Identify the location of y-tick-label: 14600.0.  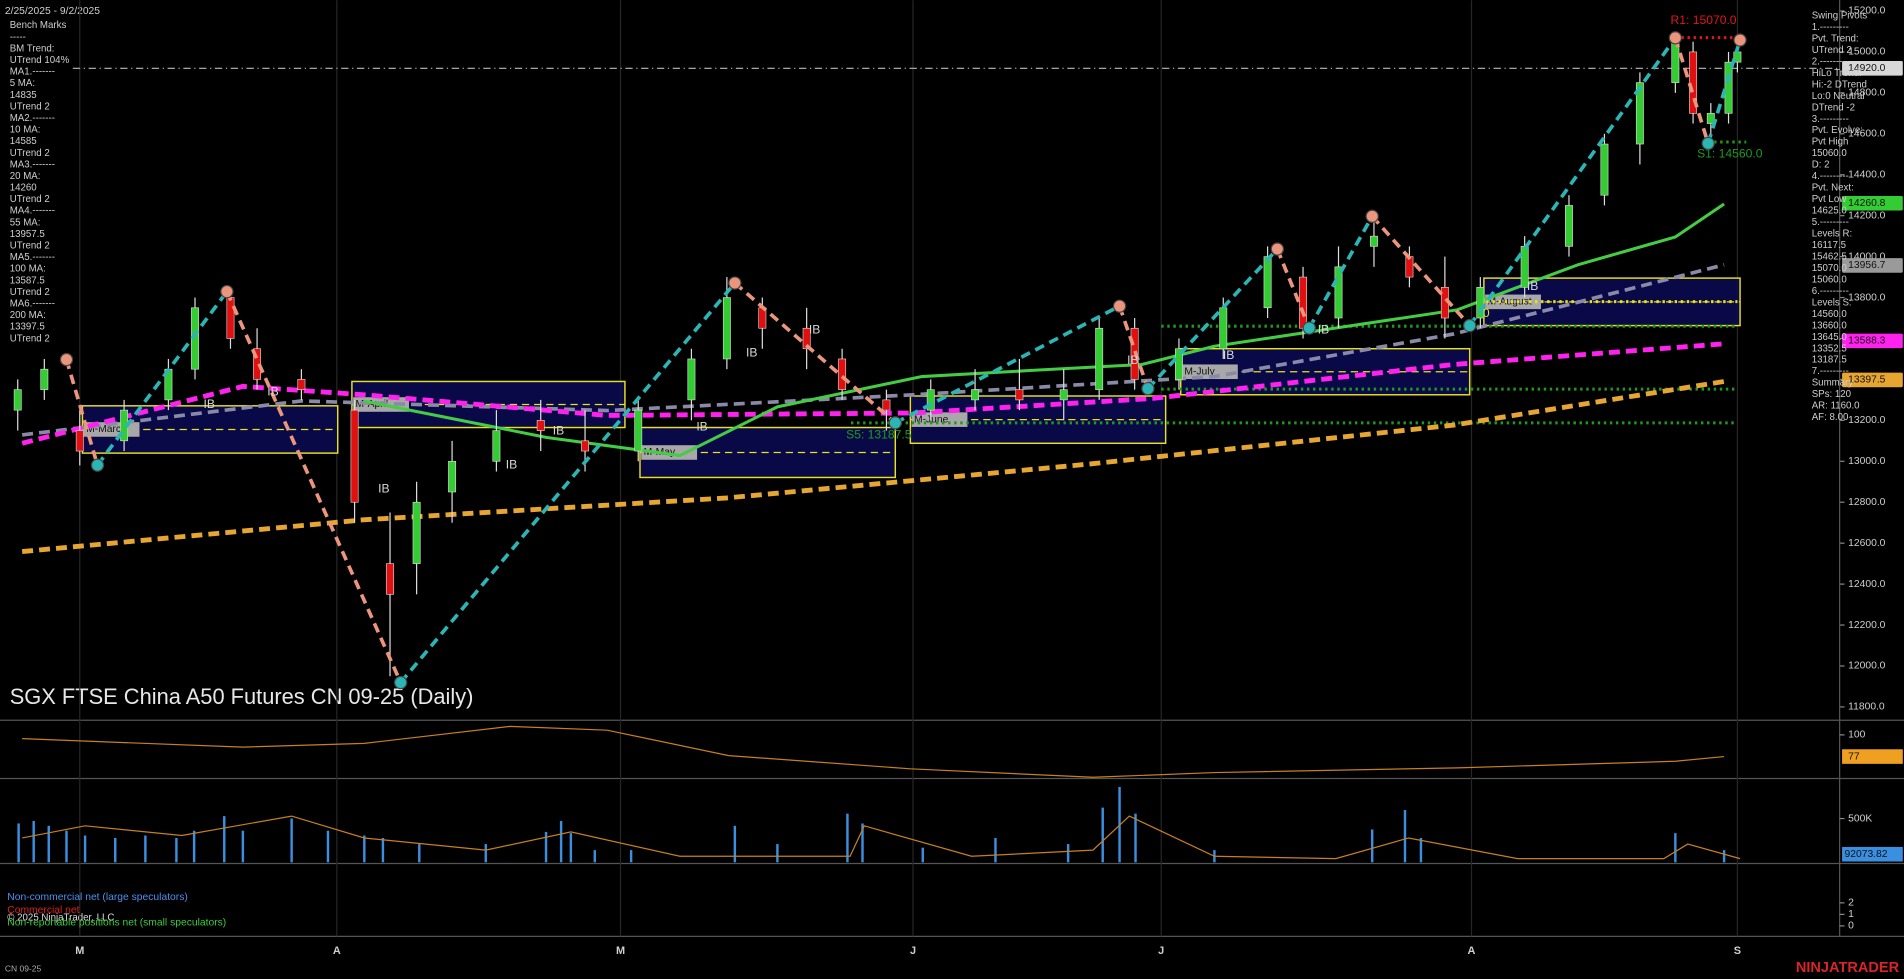
(1867, 134).